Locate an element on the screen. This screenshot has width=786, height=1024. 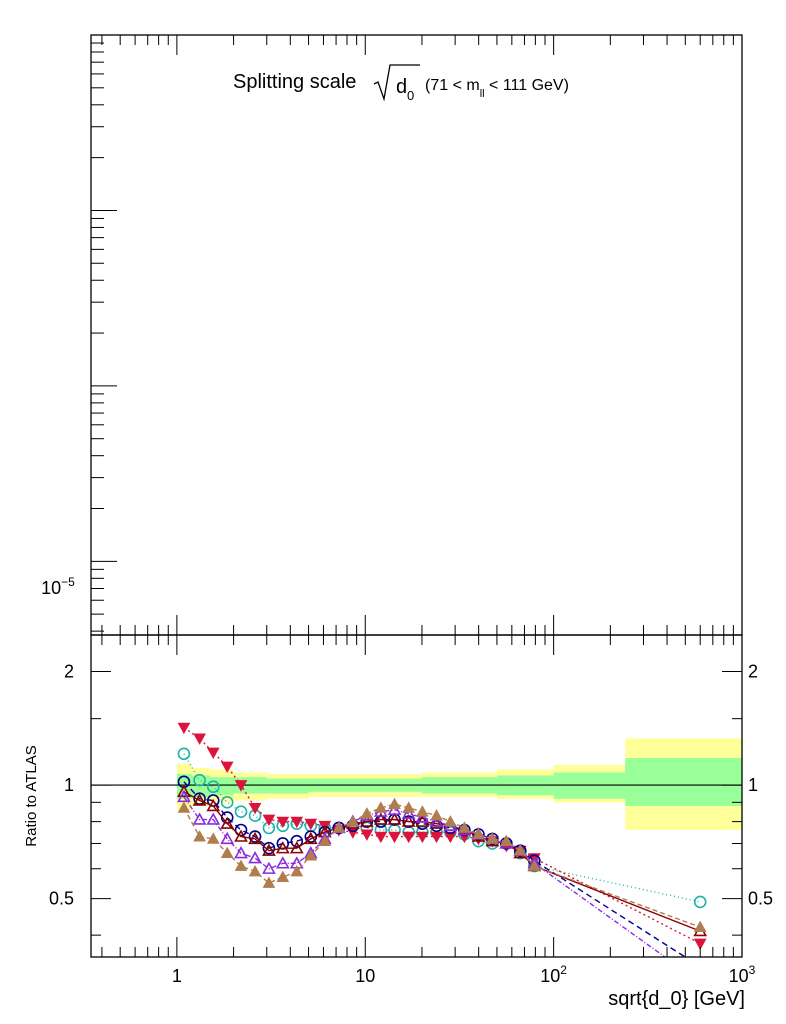
title-sqrt-sign is located at coordinates (396, 83).